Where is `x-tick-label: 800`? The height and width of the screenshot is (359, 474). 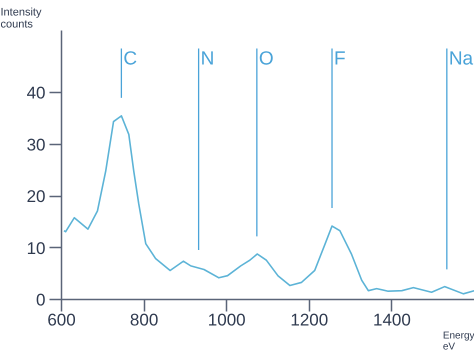 x-tick-label: 800 is located at coordinates (144, 320).